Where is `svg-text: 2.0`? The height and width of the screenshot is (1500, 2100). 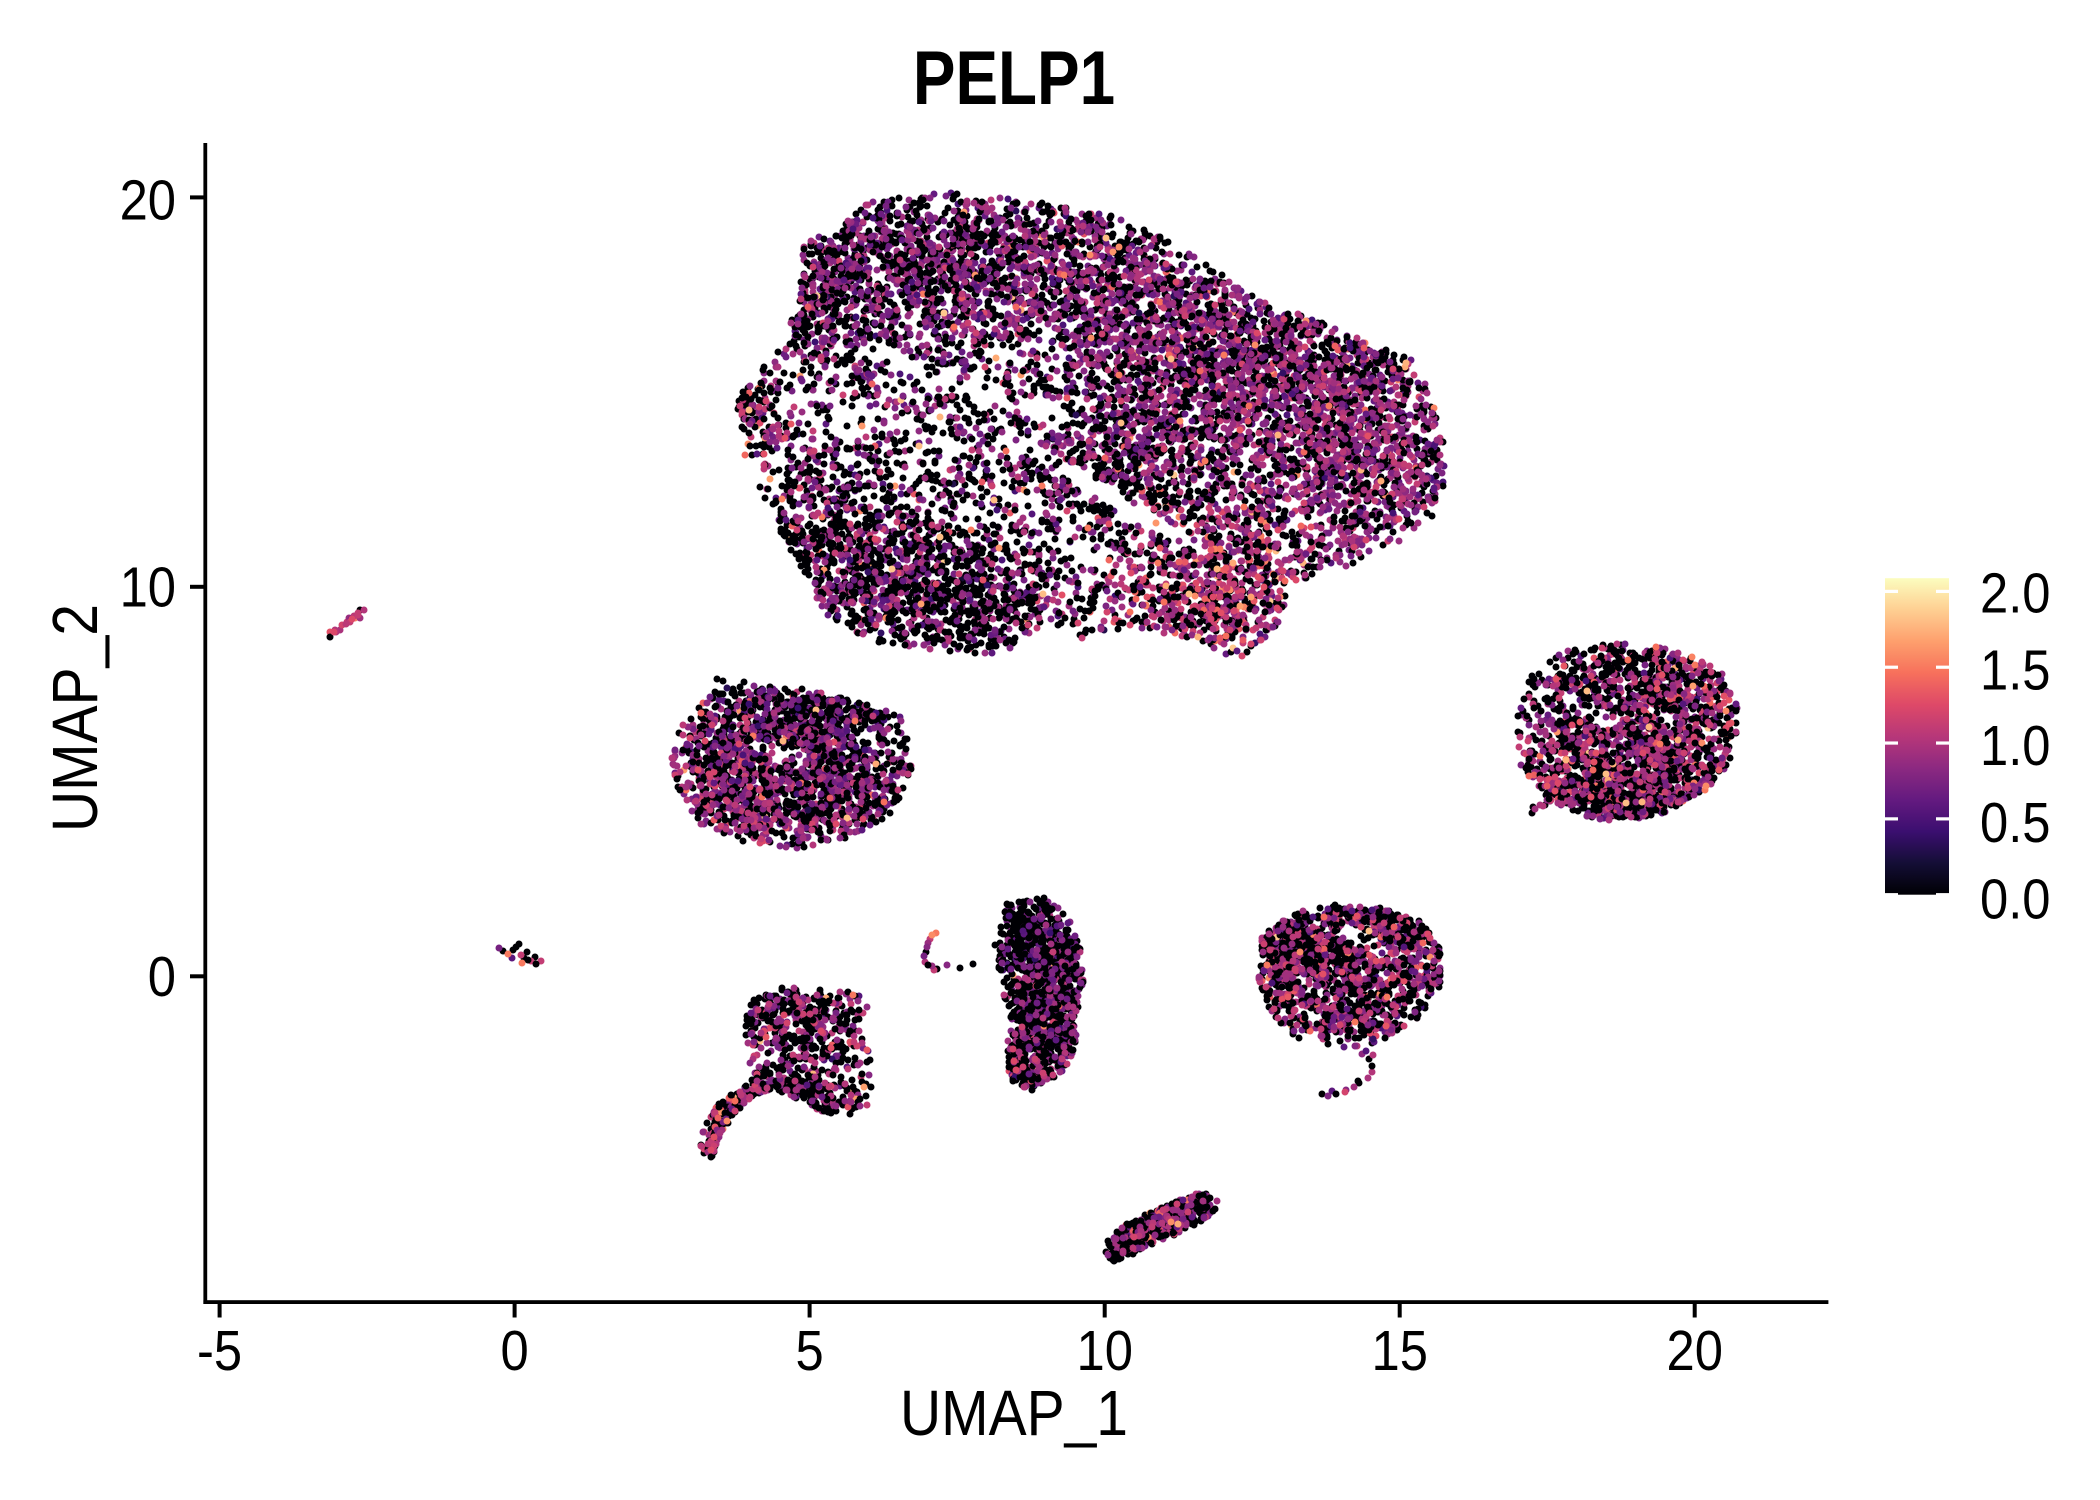 svg-text: 2.0 is located at coordinates (2015, 593).